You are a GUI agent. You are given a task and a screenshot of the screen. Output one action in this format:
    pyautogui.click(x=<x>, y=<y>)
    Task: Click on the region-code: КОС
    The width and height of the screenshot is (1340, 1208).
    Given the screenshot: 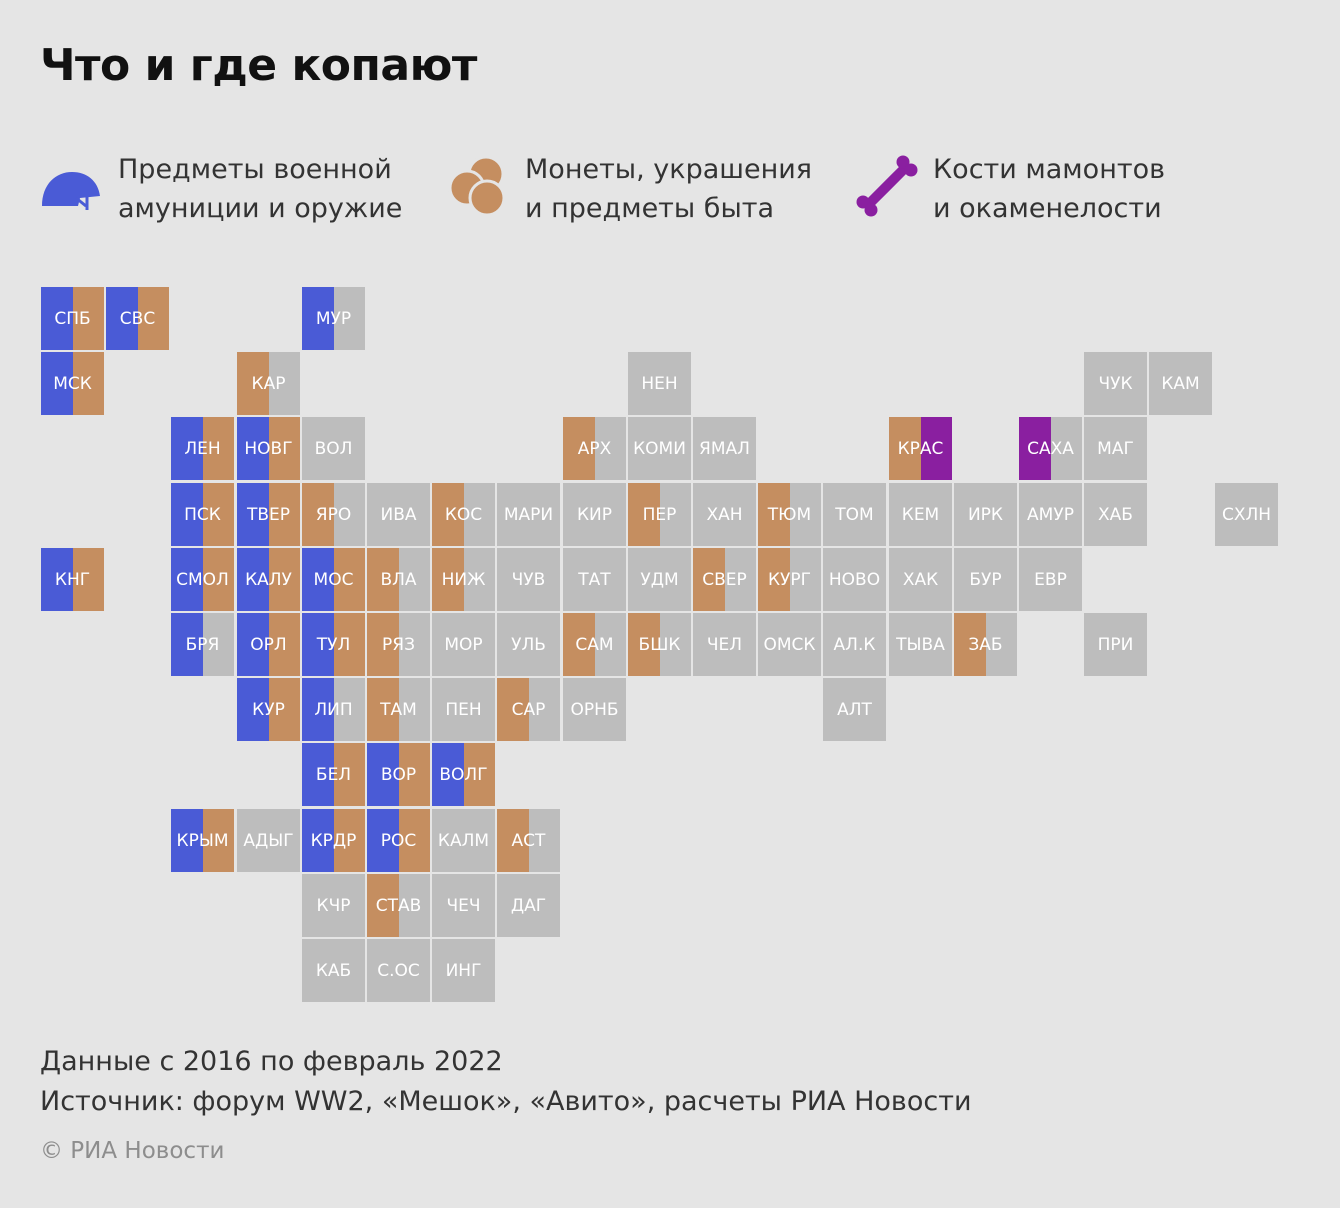 What is the action you would take?
    pyautogui.click(x=463, y=514)
    